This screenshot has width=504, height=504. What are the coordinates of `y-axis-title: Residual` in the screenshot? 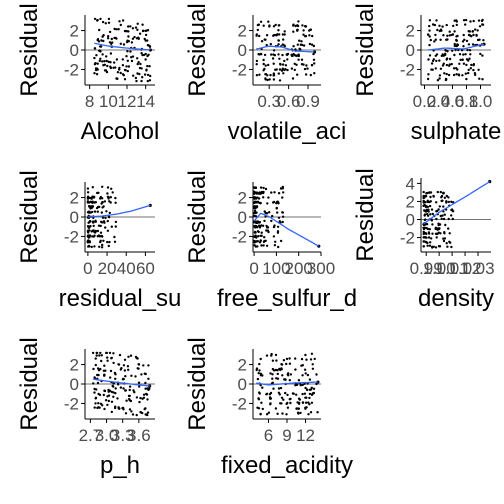 It's located at (197, 49).